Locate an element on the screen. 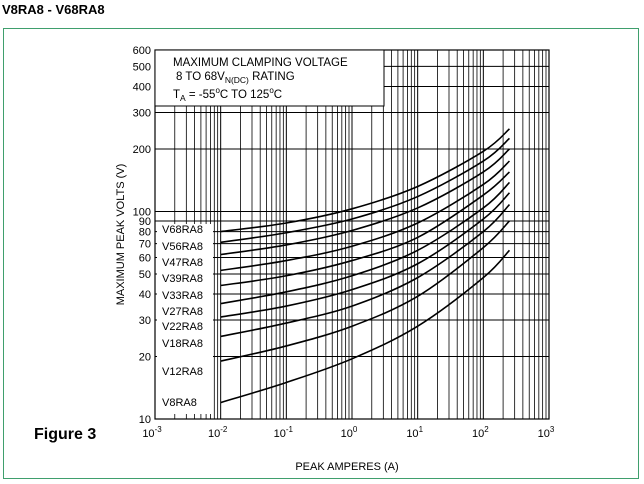  title-line-1: MAXIMUM CLAMPING VOLTAGE is located at coordinates (260, 63).